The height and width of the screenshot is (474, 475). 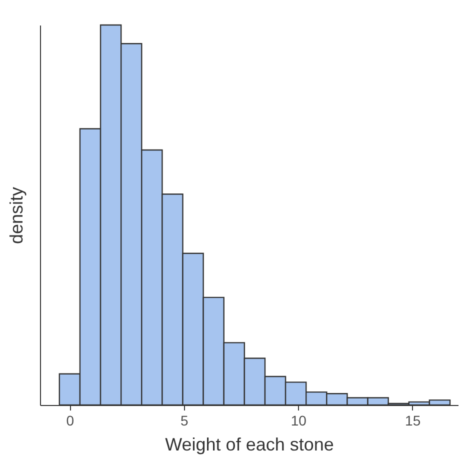 I want to click on x-axis-title: Weight of each stone, so click(x=249, y=444).